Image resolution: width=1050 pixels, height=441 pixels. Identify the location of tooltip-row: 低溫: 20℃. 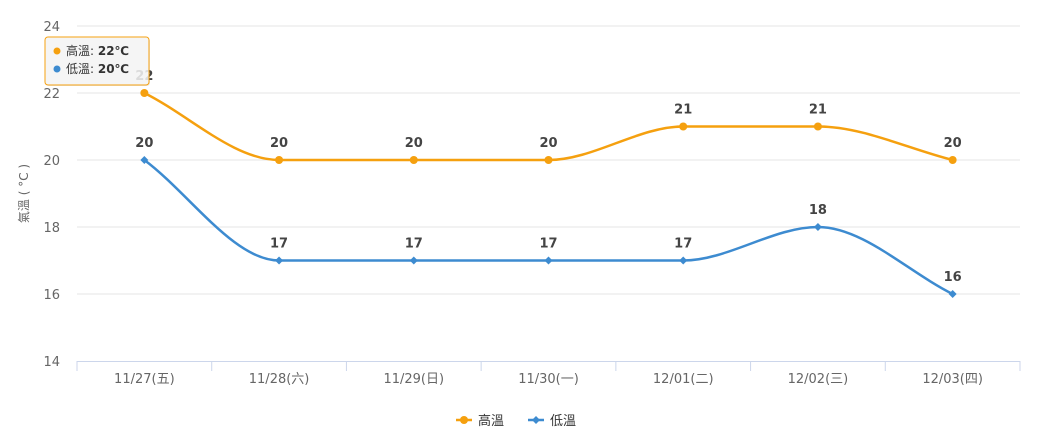
(97, 69).